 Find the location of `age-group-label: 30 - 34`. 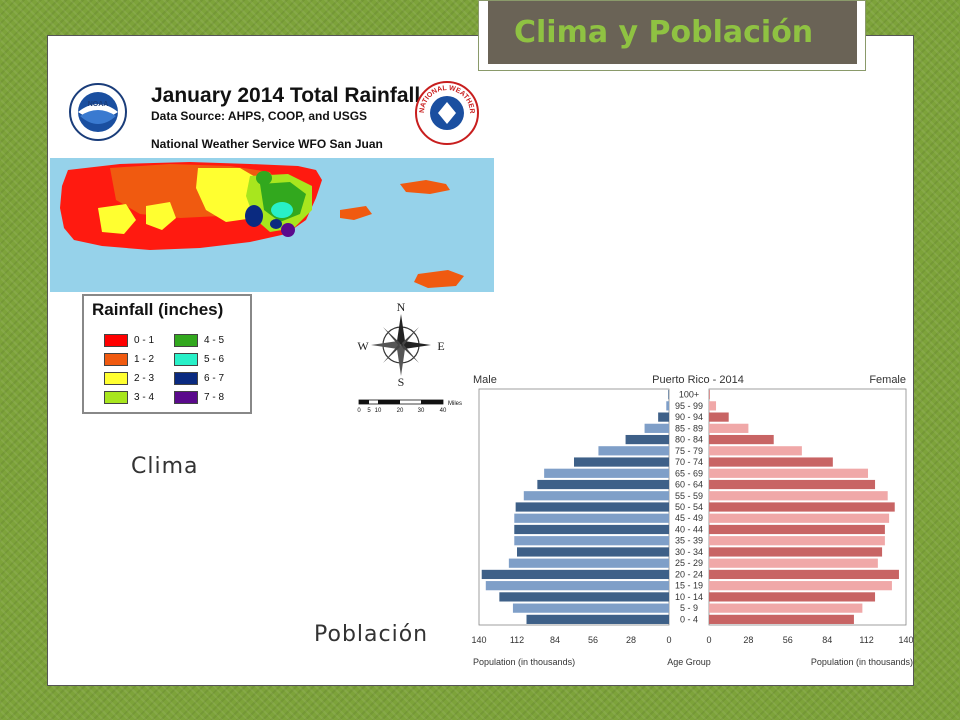

age-group-label: 30 - 34 is located at coordinates (689, 552).